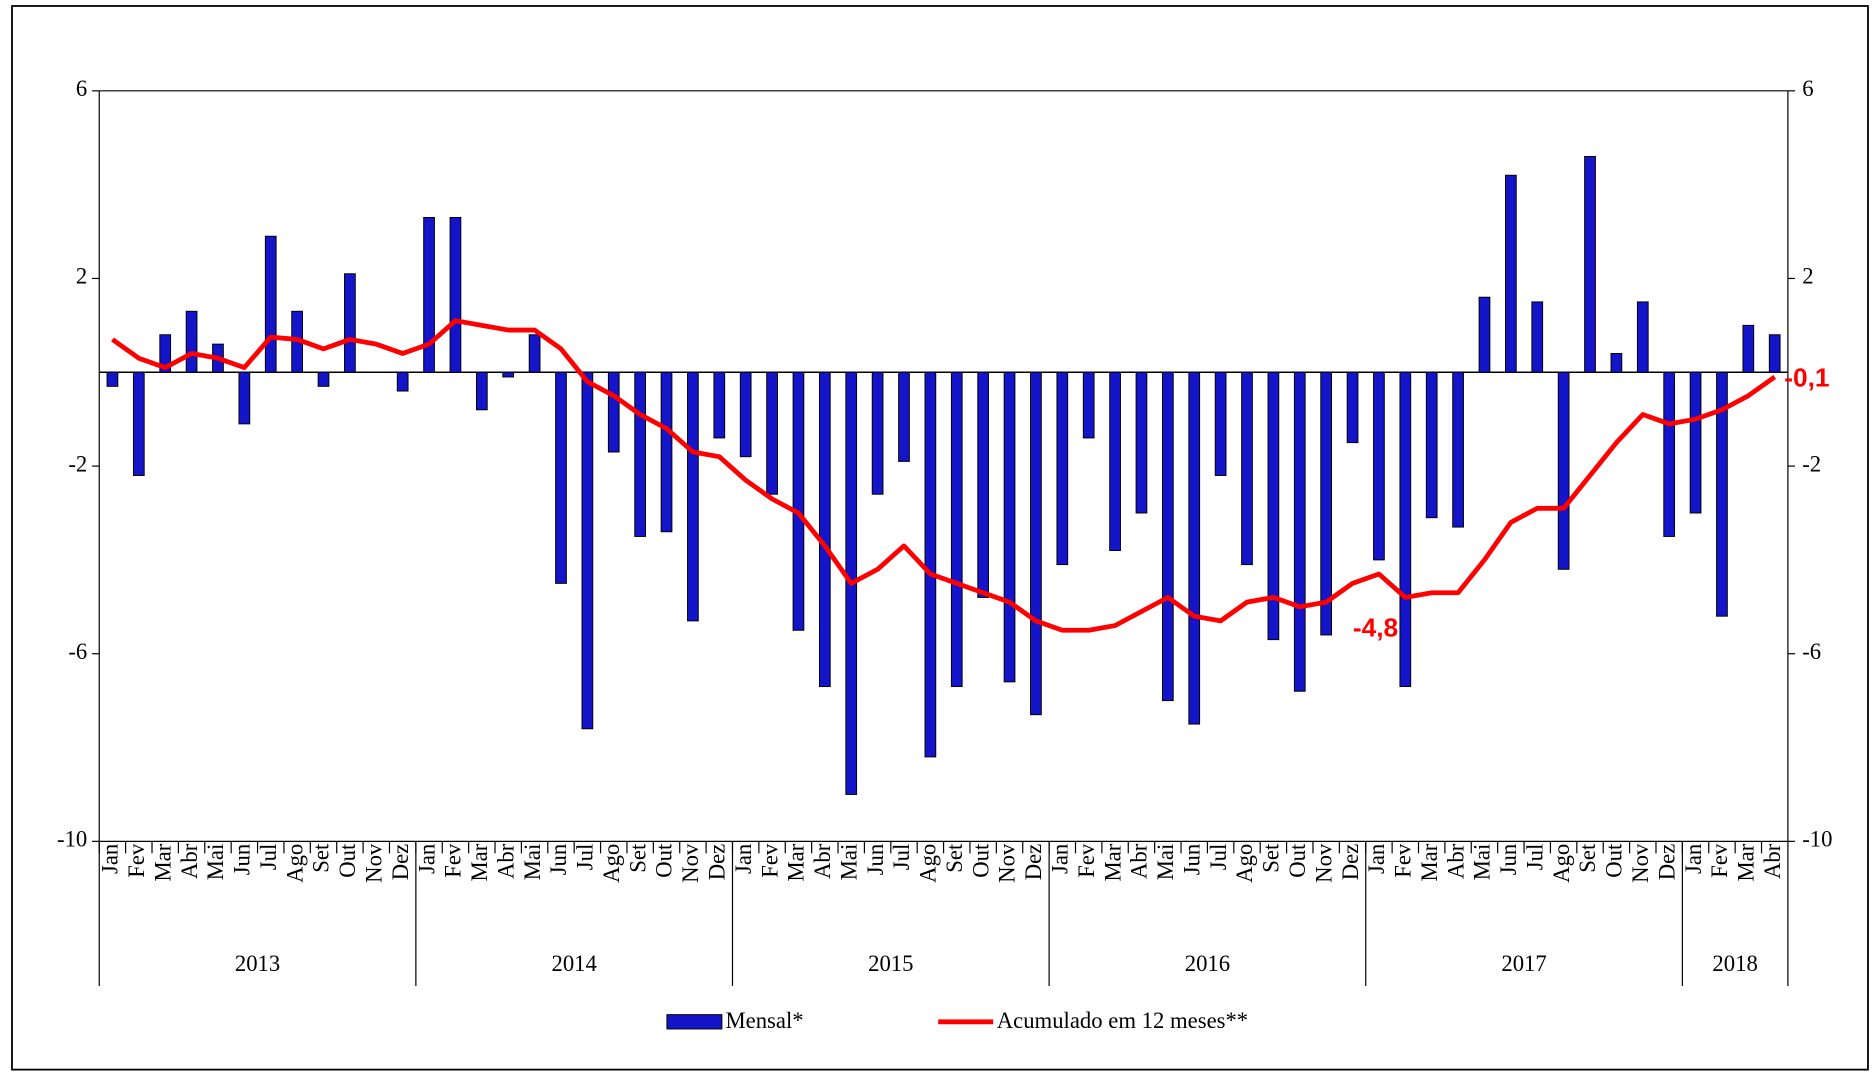  Describe the element at coordinates (1807, 88) in the screenshot. I see `y2-tick-label: 6` at that location.